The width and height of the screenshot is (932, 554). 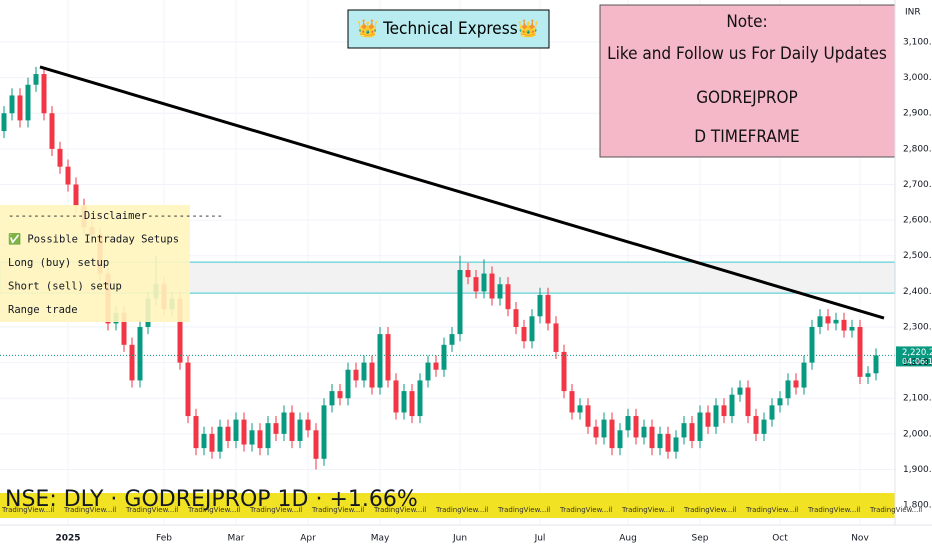 I want to click on disclaimer-text: ------------Disclaimer------------, so click(x=115, y=216).